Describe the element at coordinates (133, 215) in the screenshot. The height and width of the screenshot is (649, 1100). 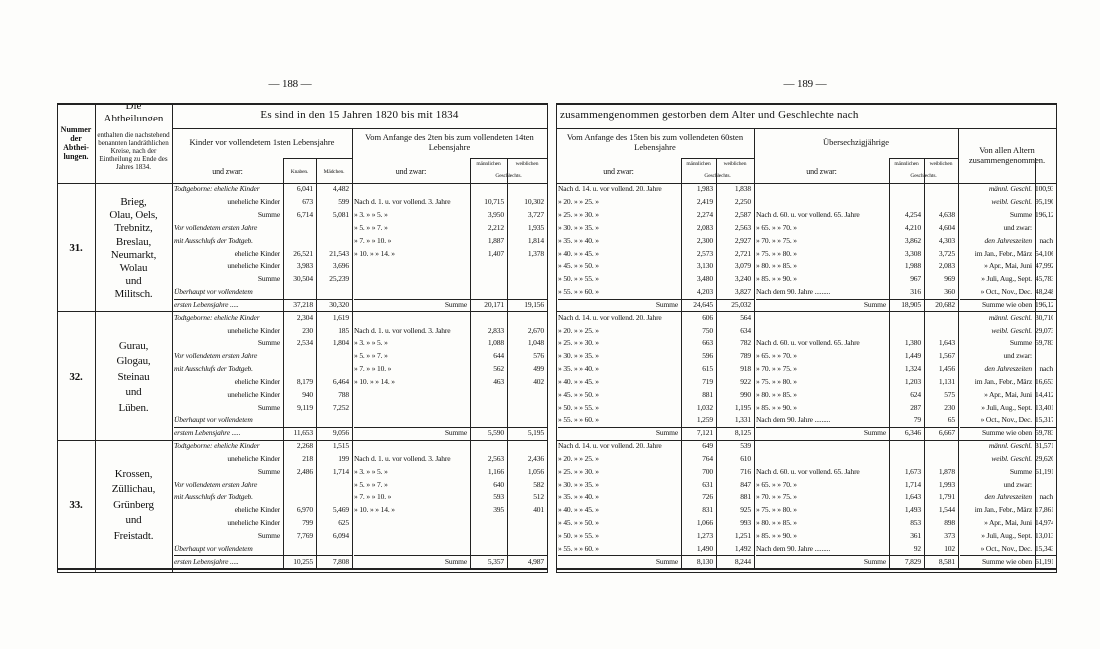
I see `district: Olau, Oels,` at that location.